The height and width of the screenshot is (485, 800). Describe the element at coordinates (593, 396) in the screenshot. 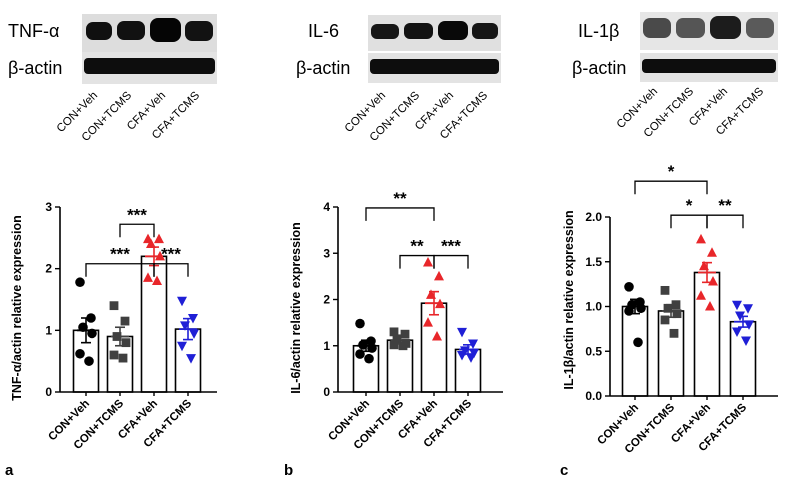

I see `y-tick-label: 0.0` at that location.